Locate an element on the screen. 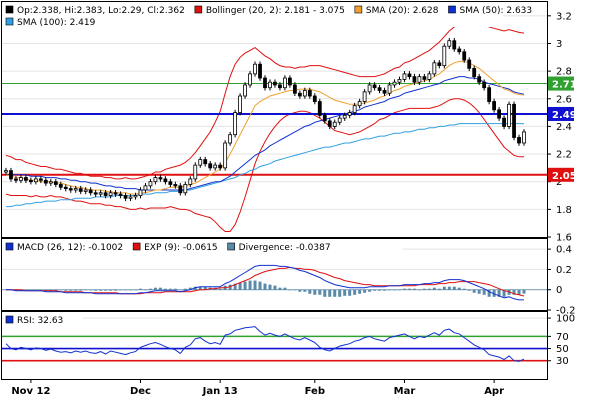 The image size is (590, 400). macd-y-tick-label: -0.2 is located at coordinates (566, 311).